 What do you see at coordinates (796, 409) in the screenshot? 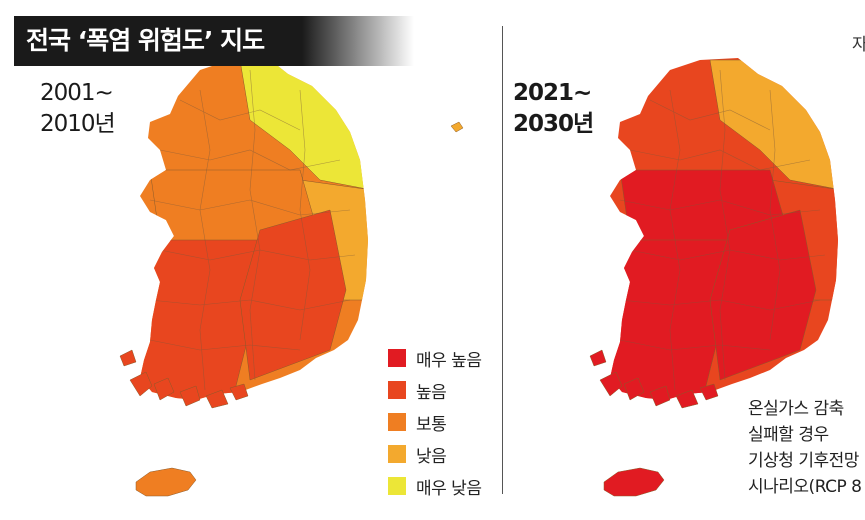
I see `scenario-line-1: 온실가스 감축` at bounding box center [796, 409].